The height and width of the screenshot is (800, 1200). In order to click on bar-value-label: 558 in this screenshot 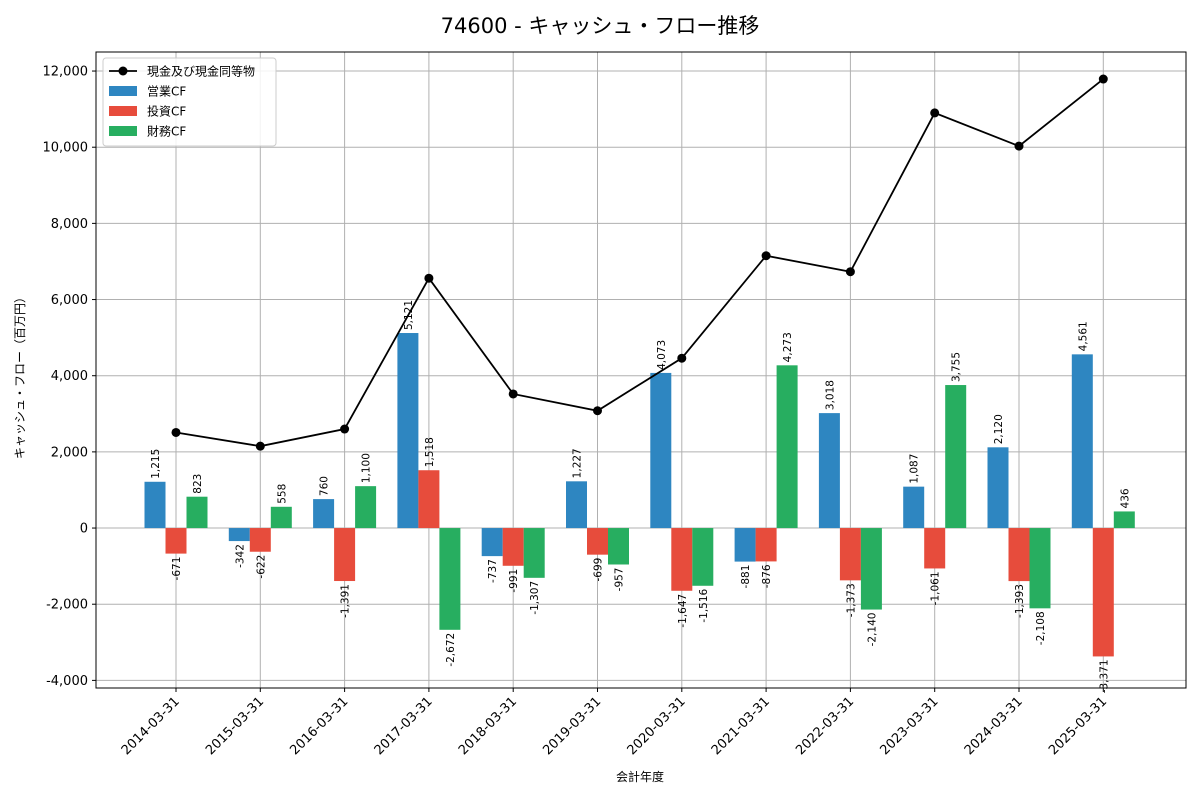, I will do `click(282, 494)`.